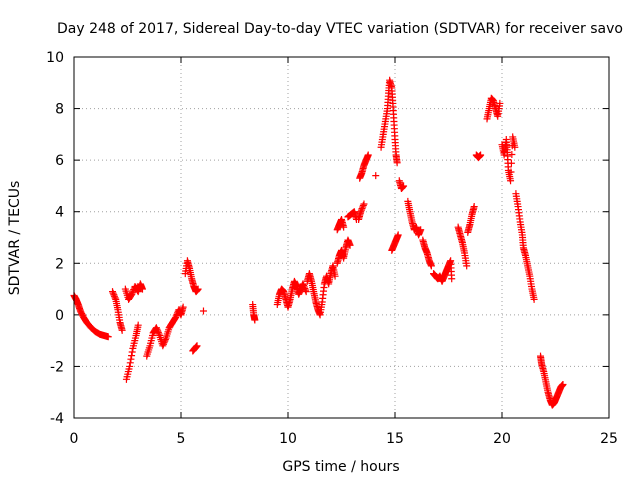 The image size is (640, 480). I want to click on y-tick-label: 0, so click(59, 316).